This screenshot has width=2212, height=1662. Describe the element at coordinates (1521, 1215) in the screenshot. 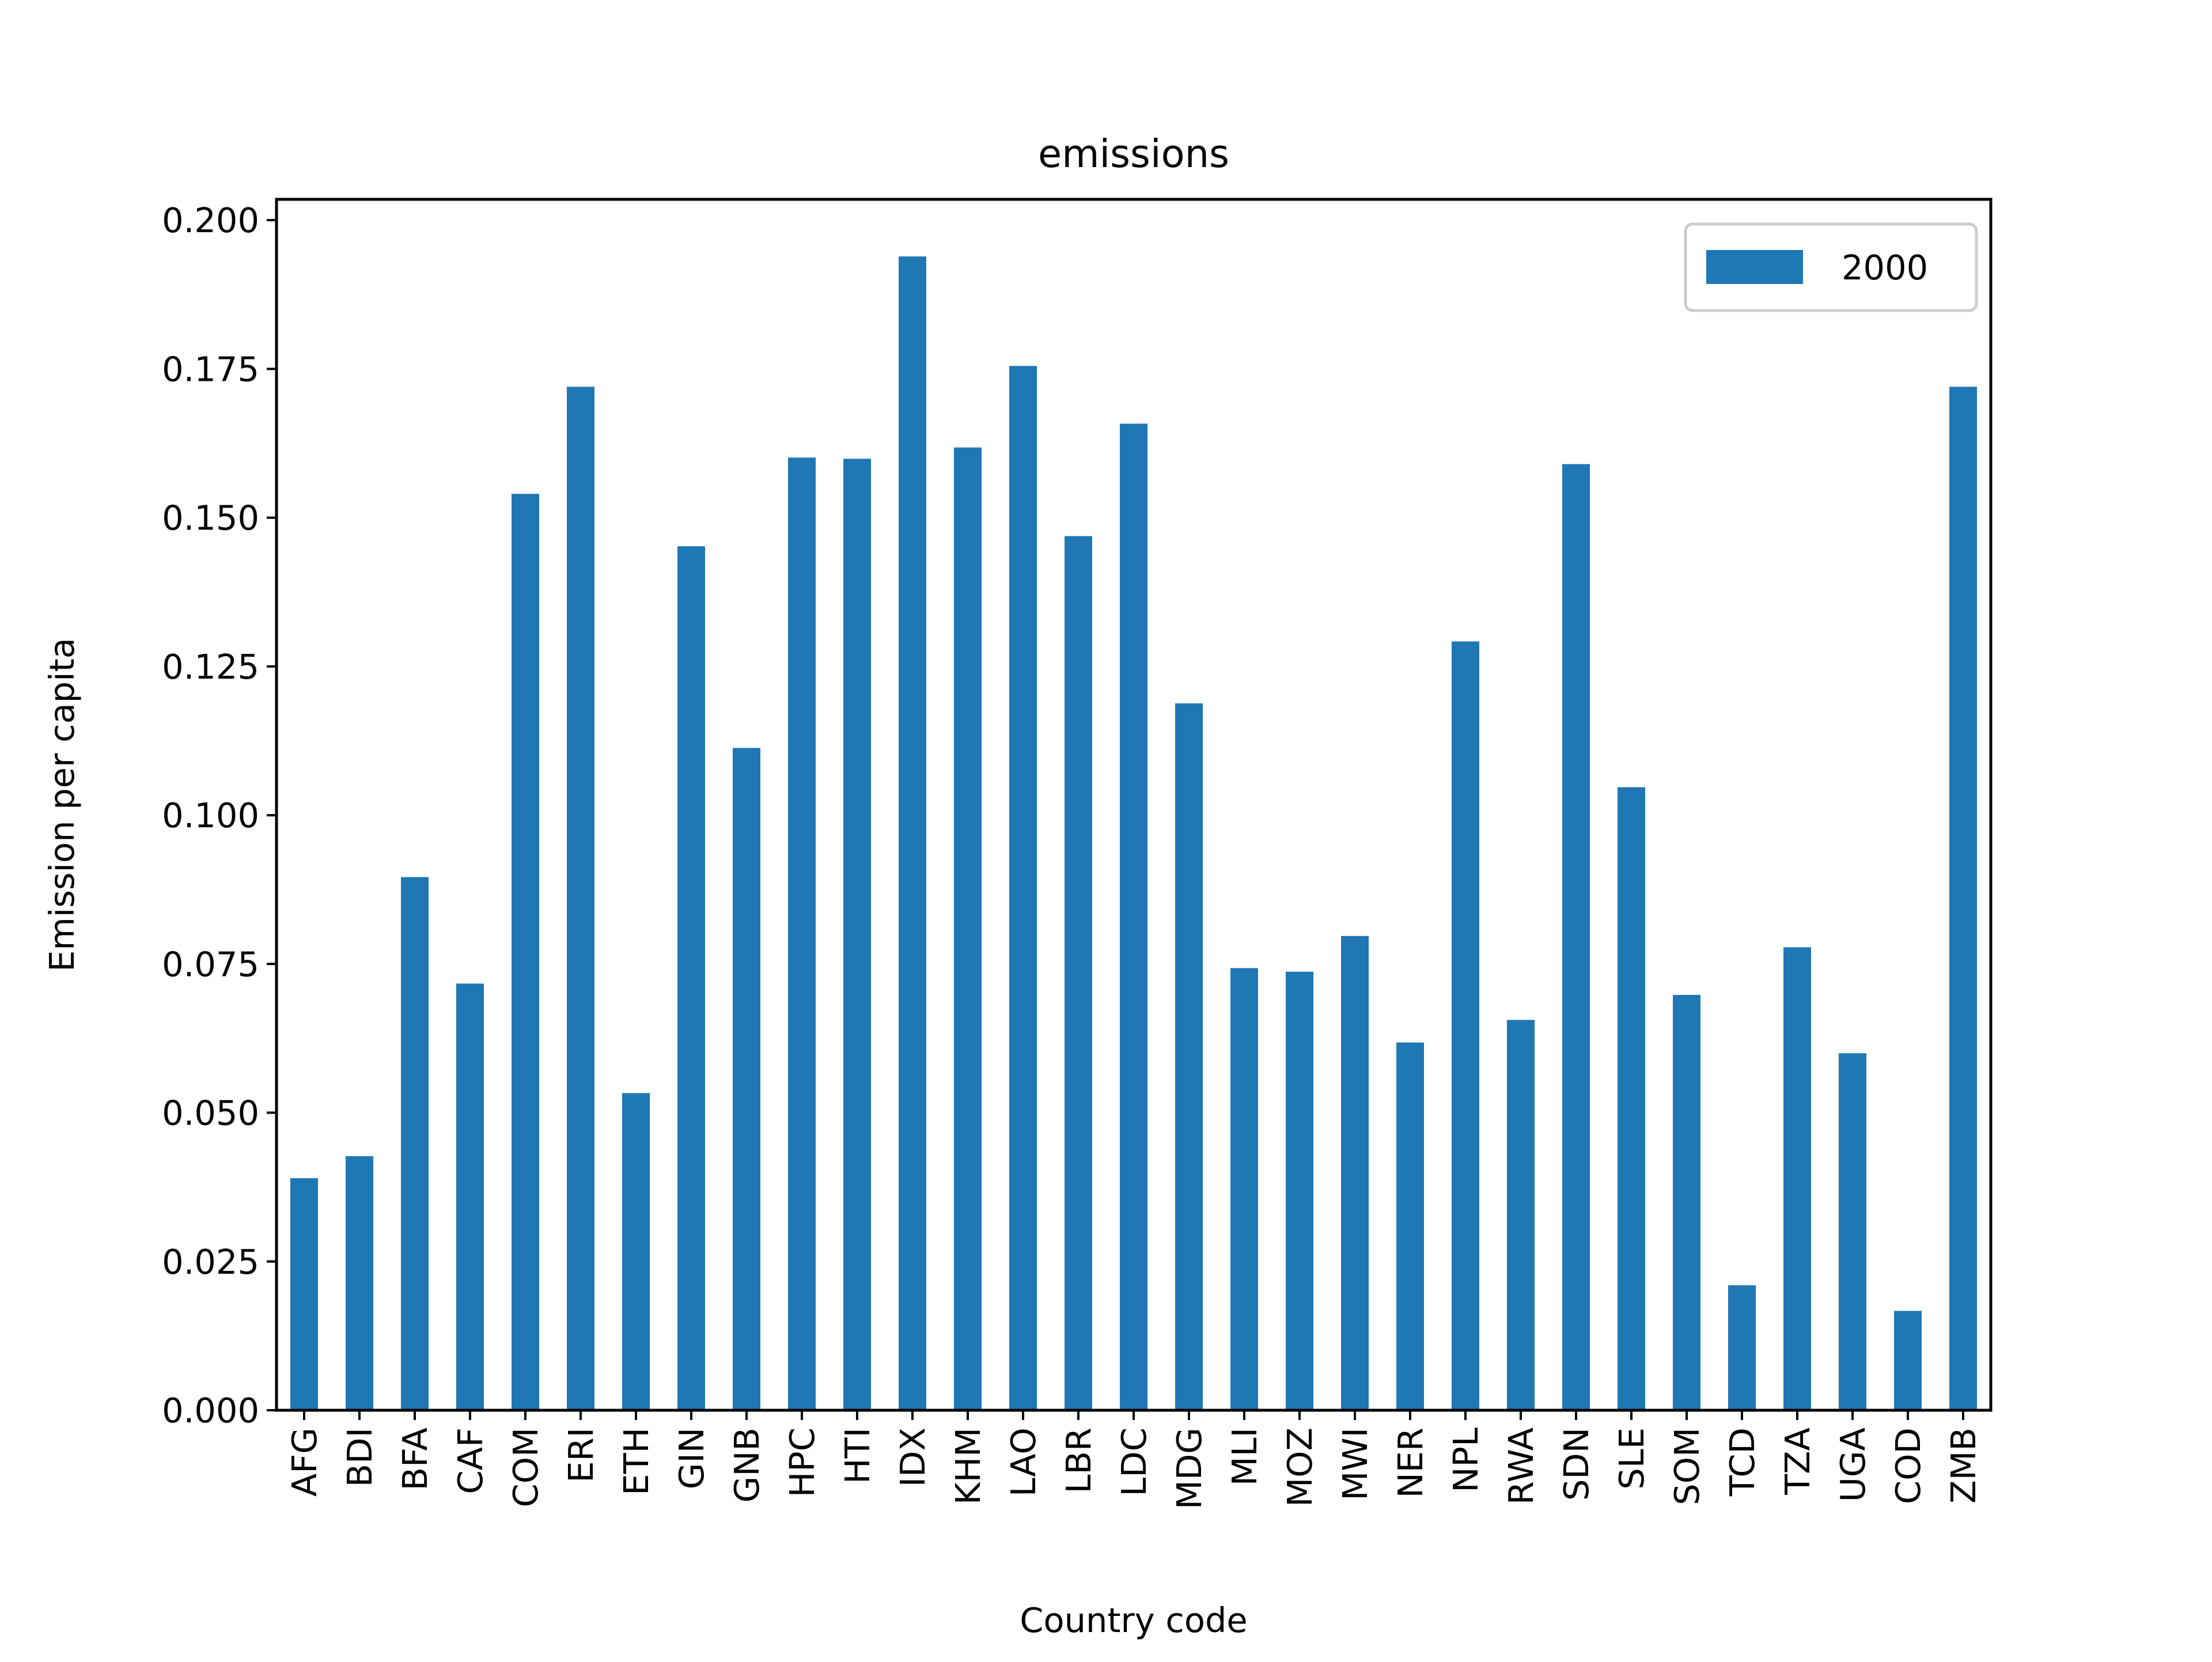

I see `bar-rwa` at that location.